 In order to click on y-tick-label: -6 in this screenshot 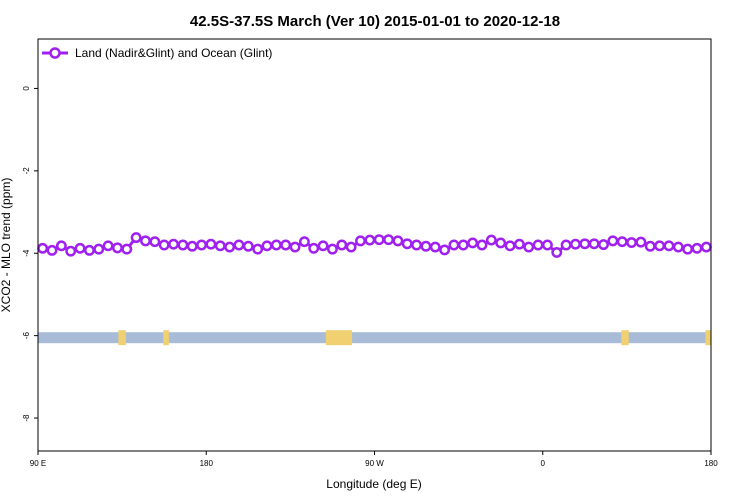, I will do `click(26, 336)`.